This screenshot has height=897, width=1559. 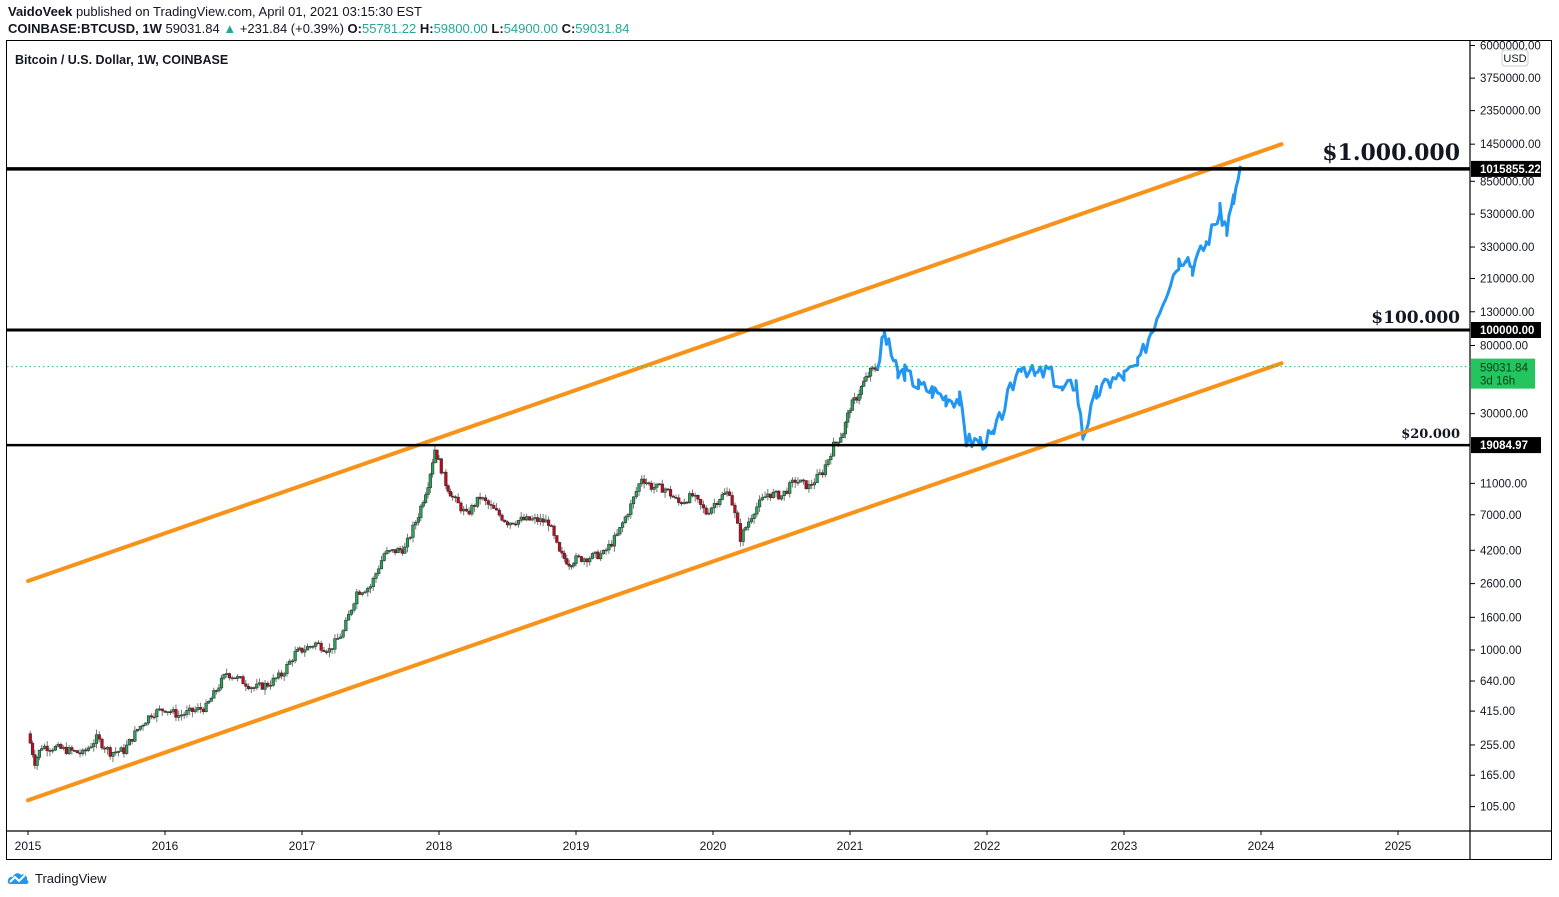 I want to click on low-value: 54900.00, so click(x=530, y=28).